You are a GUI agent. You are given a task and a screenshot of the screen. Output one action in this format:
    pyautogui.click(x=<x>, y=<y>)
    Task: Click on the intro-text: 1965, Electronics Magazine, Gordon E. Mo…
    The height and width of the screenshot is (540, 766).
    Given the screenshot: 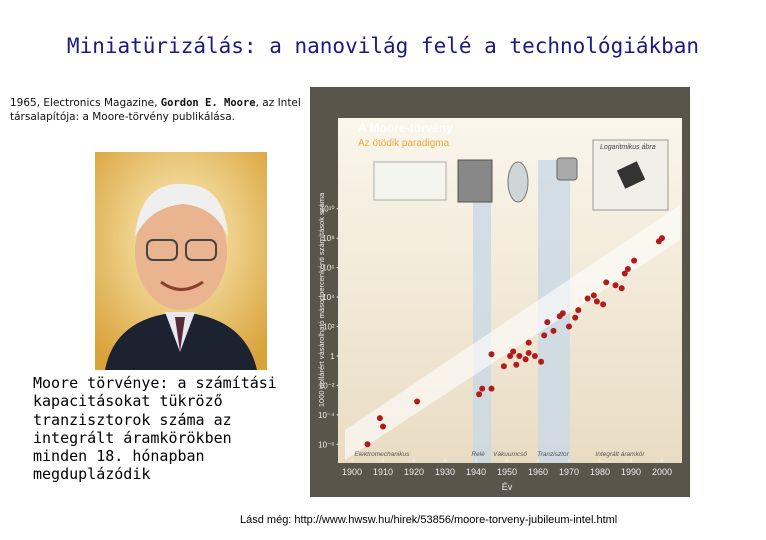 What is the action you would take?
    pyautogui.click(x=160, y=110)
    